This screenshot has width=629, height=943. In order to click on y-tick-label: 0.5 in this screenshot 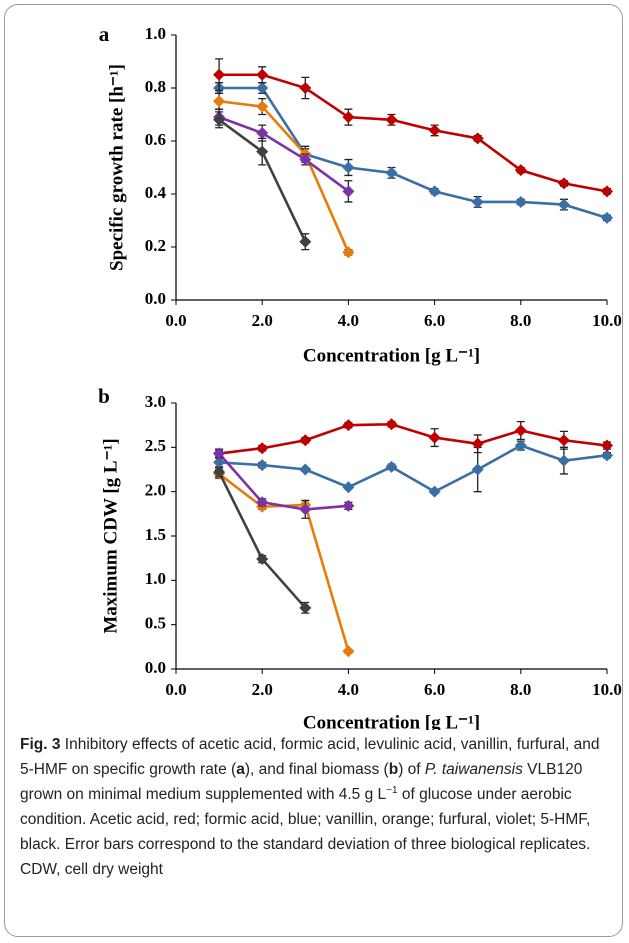, I will do `click(155, 623)`.